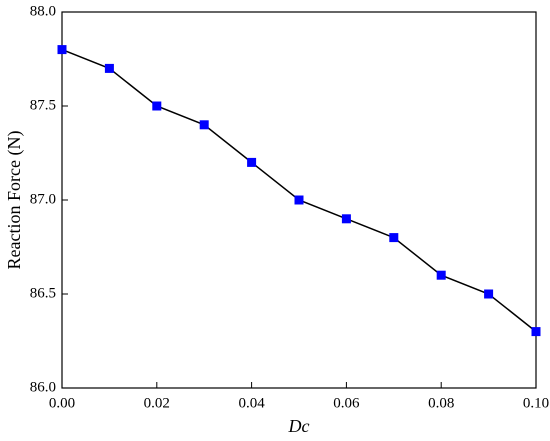  I want to click on x-tick-label: 0.08, so click(441, 403).